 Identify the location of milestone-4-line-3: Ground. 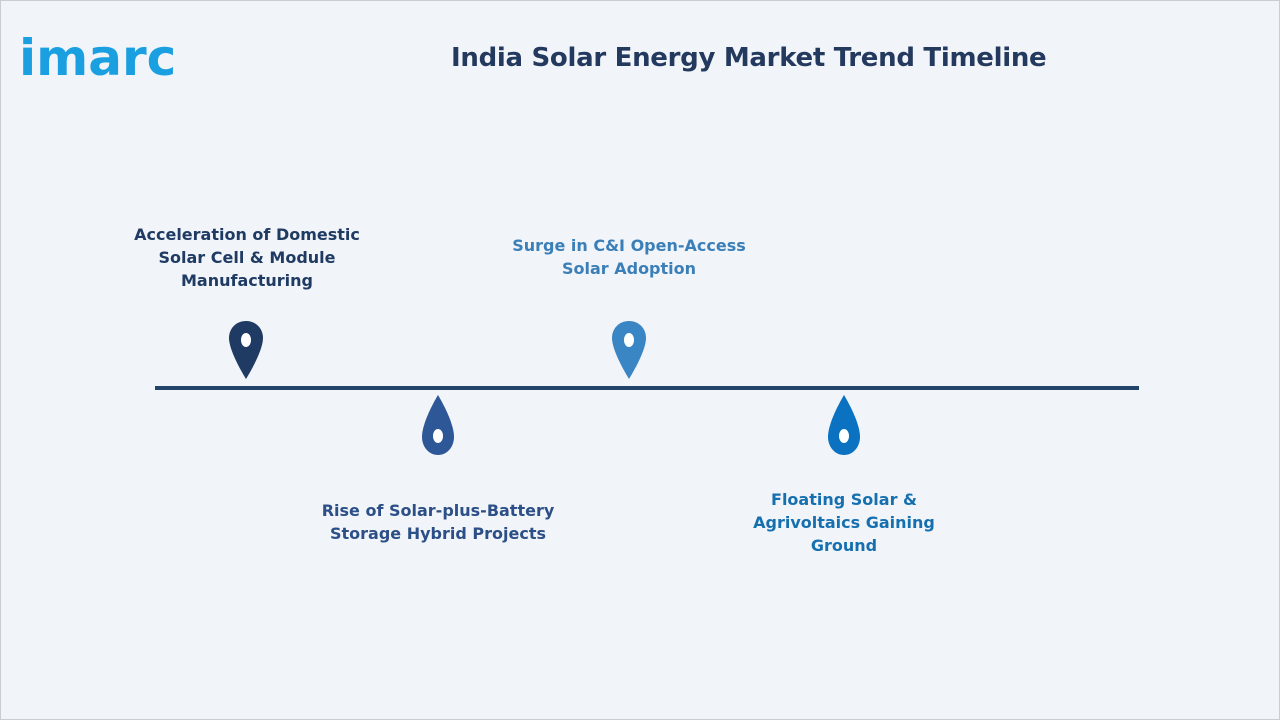
(844, 545).